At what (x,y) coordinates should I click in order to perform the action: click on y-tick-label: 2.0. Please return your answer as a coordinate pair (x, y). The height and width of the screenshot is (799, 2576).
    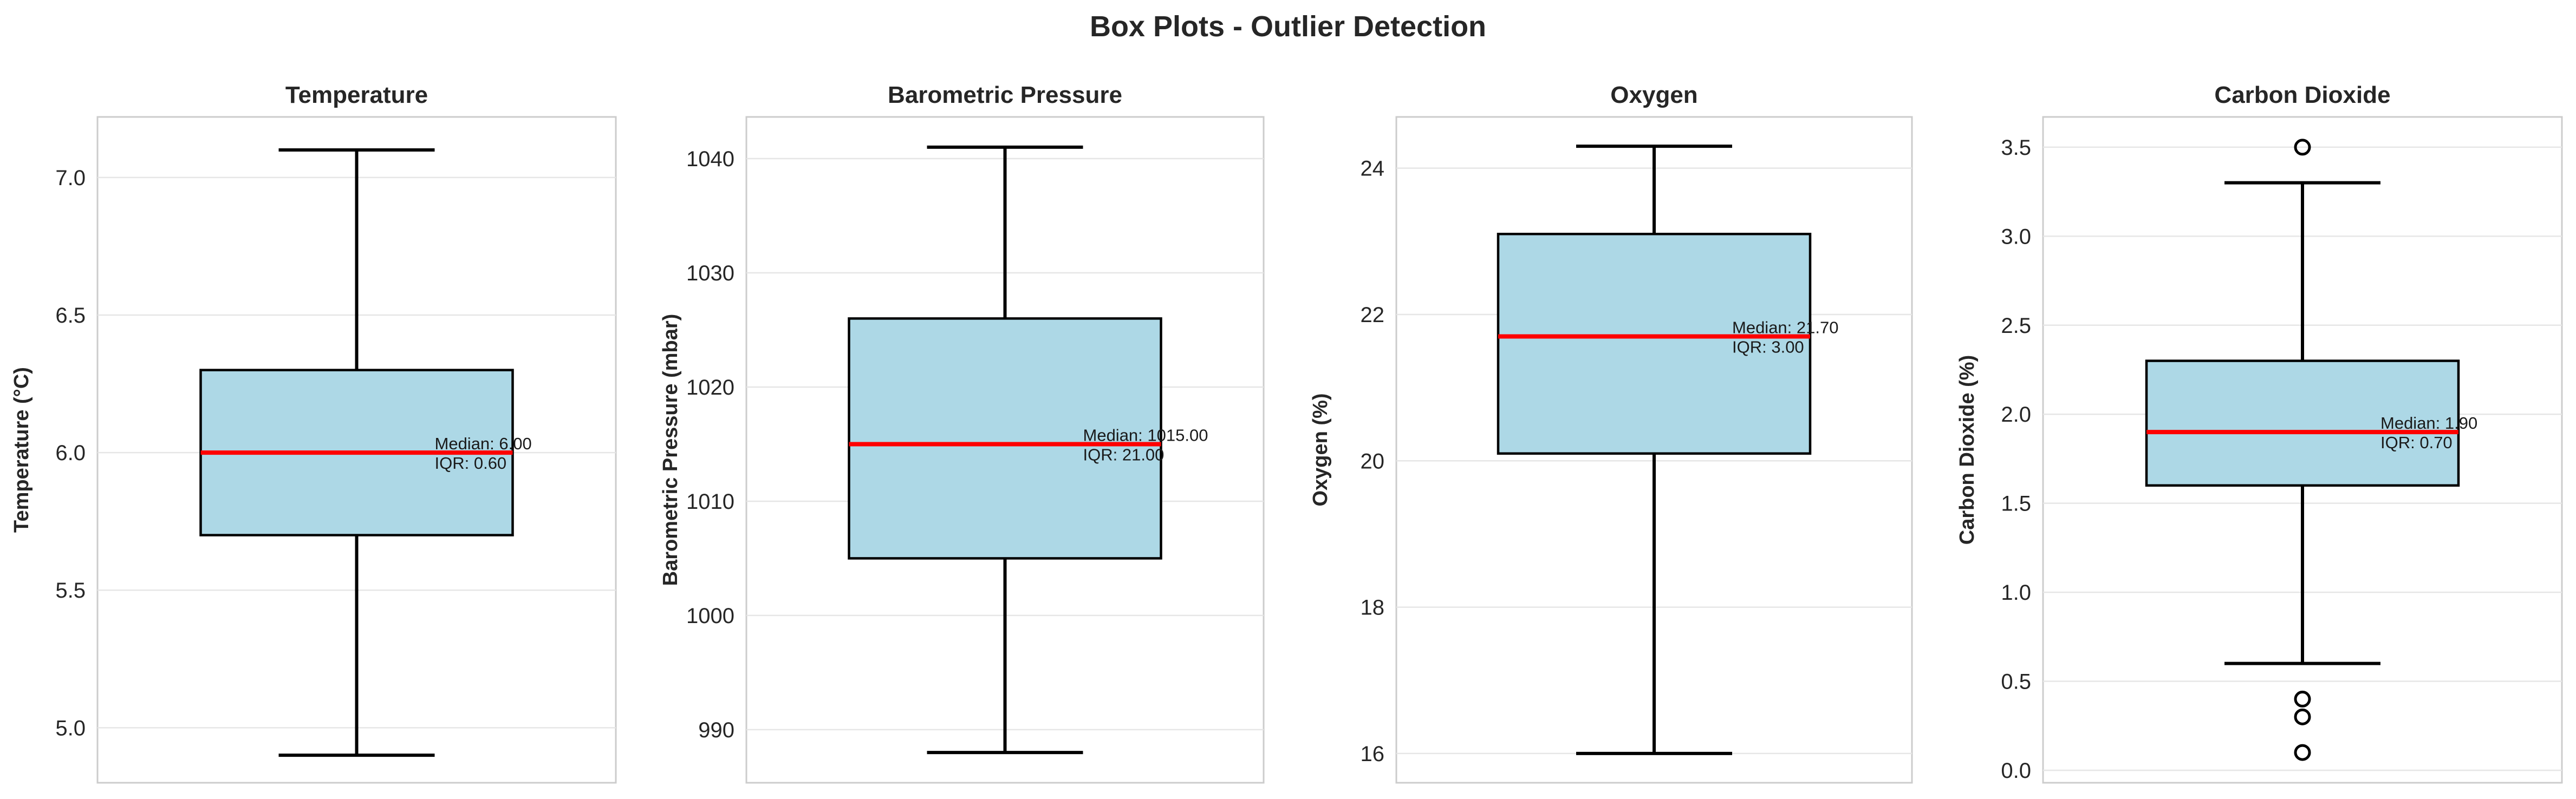
    Looking at the image, I should click on (2016, 415).